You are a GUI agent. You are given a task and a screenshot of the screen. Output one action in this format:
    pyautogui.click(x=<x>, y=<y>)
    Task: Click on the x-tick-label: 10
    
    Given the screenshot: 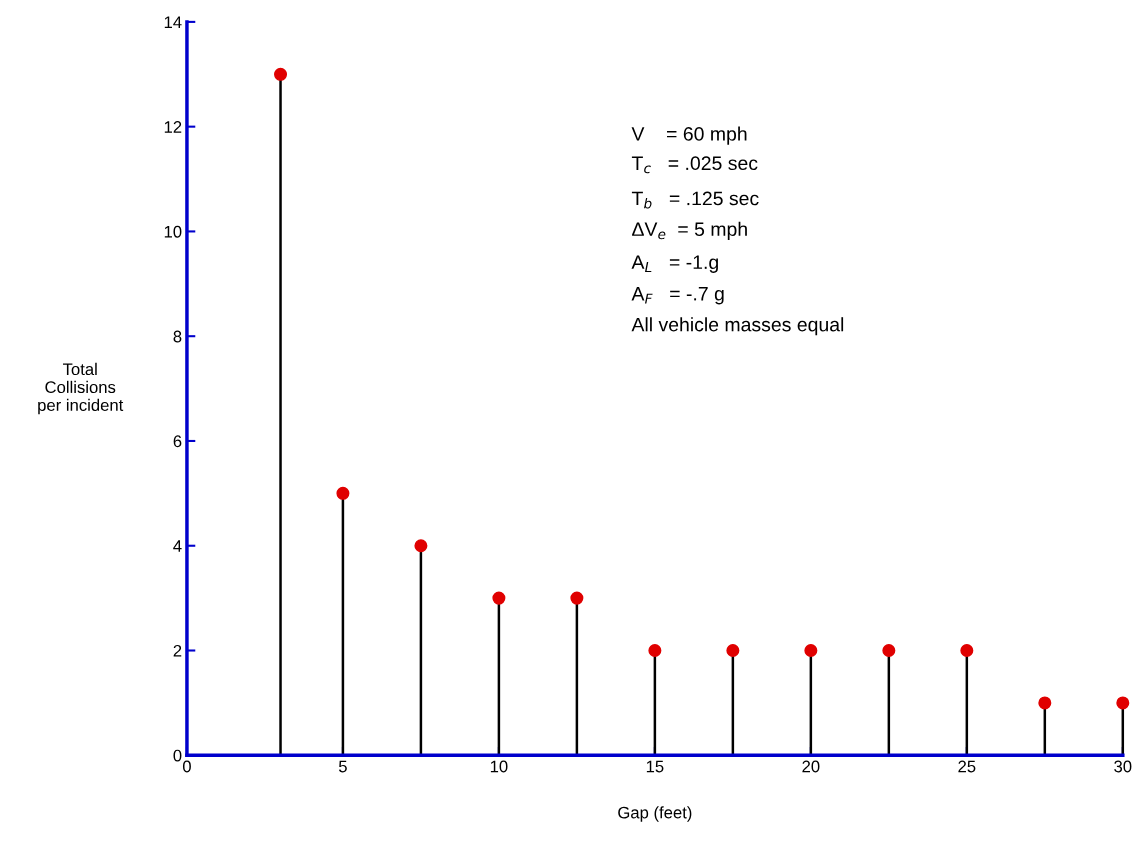 What is the action you would take?
    pyautogui.click(x=499, y=766)
    